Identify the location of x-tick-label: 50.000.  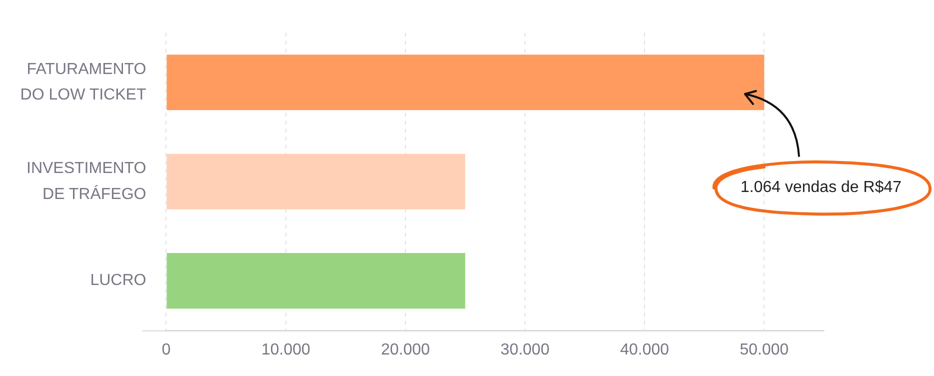
(764, 349).